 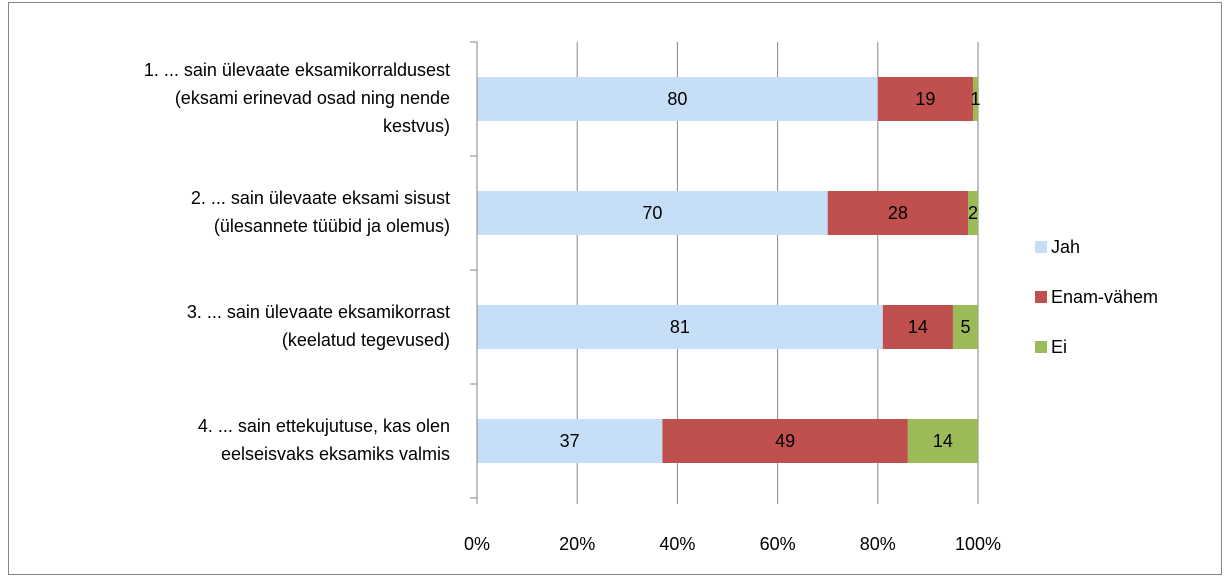 I want to click on y-tick-label-line: 1. ... sain ülevaate eksamikorraldusest, so click(x=297, y=70).